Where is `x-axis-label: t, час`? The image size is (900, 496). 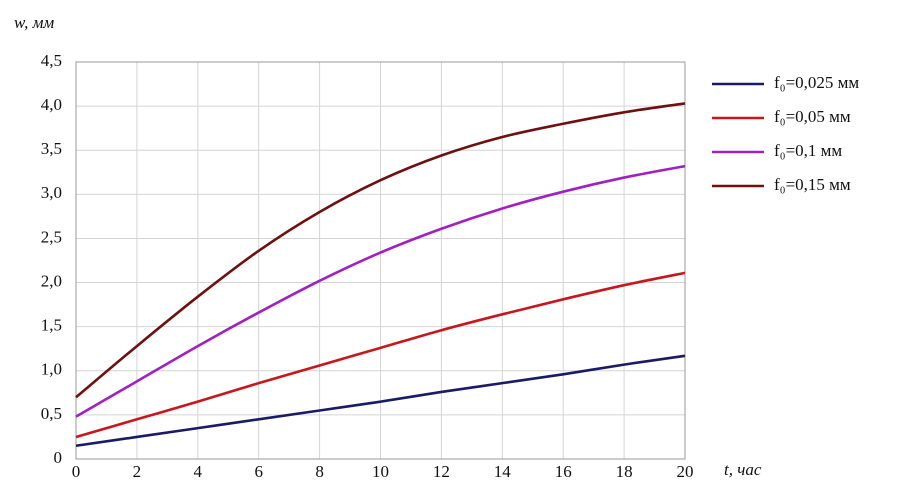
x-axis-label: t, час is located at coordinates (743, 469).